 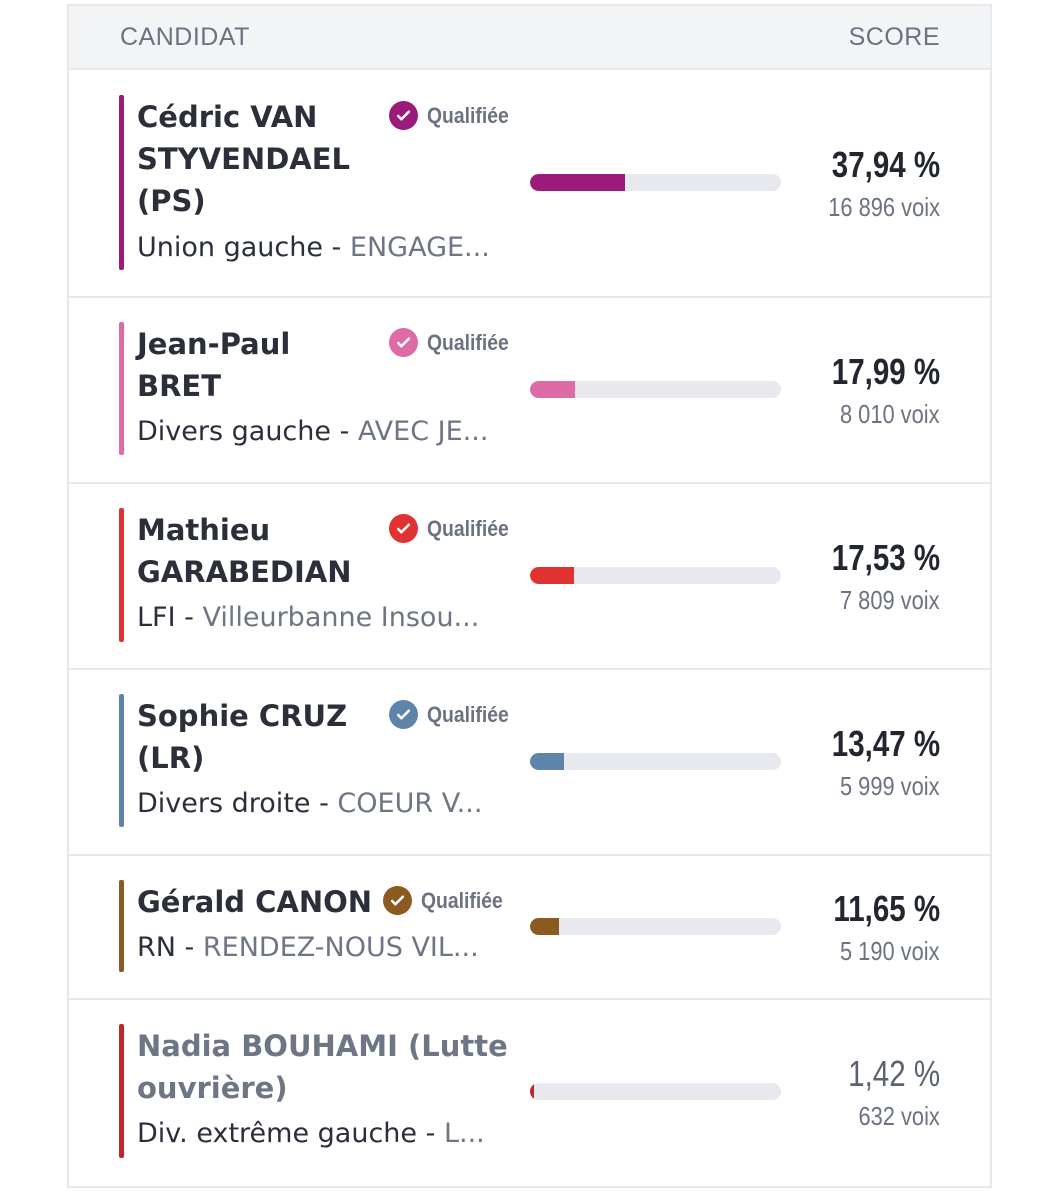 I want to click on vote-count: 16 896 voix, so click(x=884, y=207).